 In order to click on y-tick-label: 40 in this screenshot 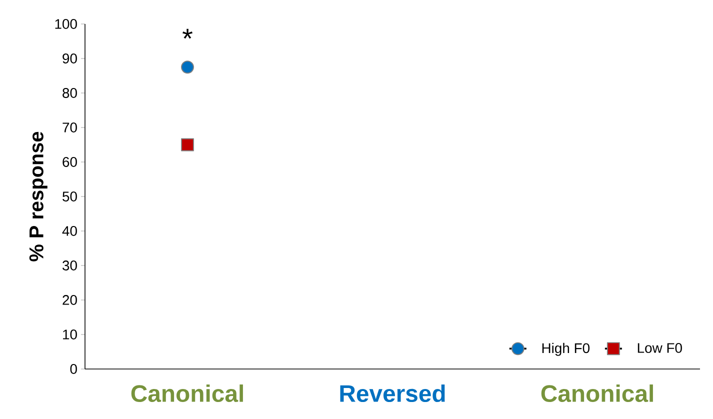, I will do `click(69, 231)`.